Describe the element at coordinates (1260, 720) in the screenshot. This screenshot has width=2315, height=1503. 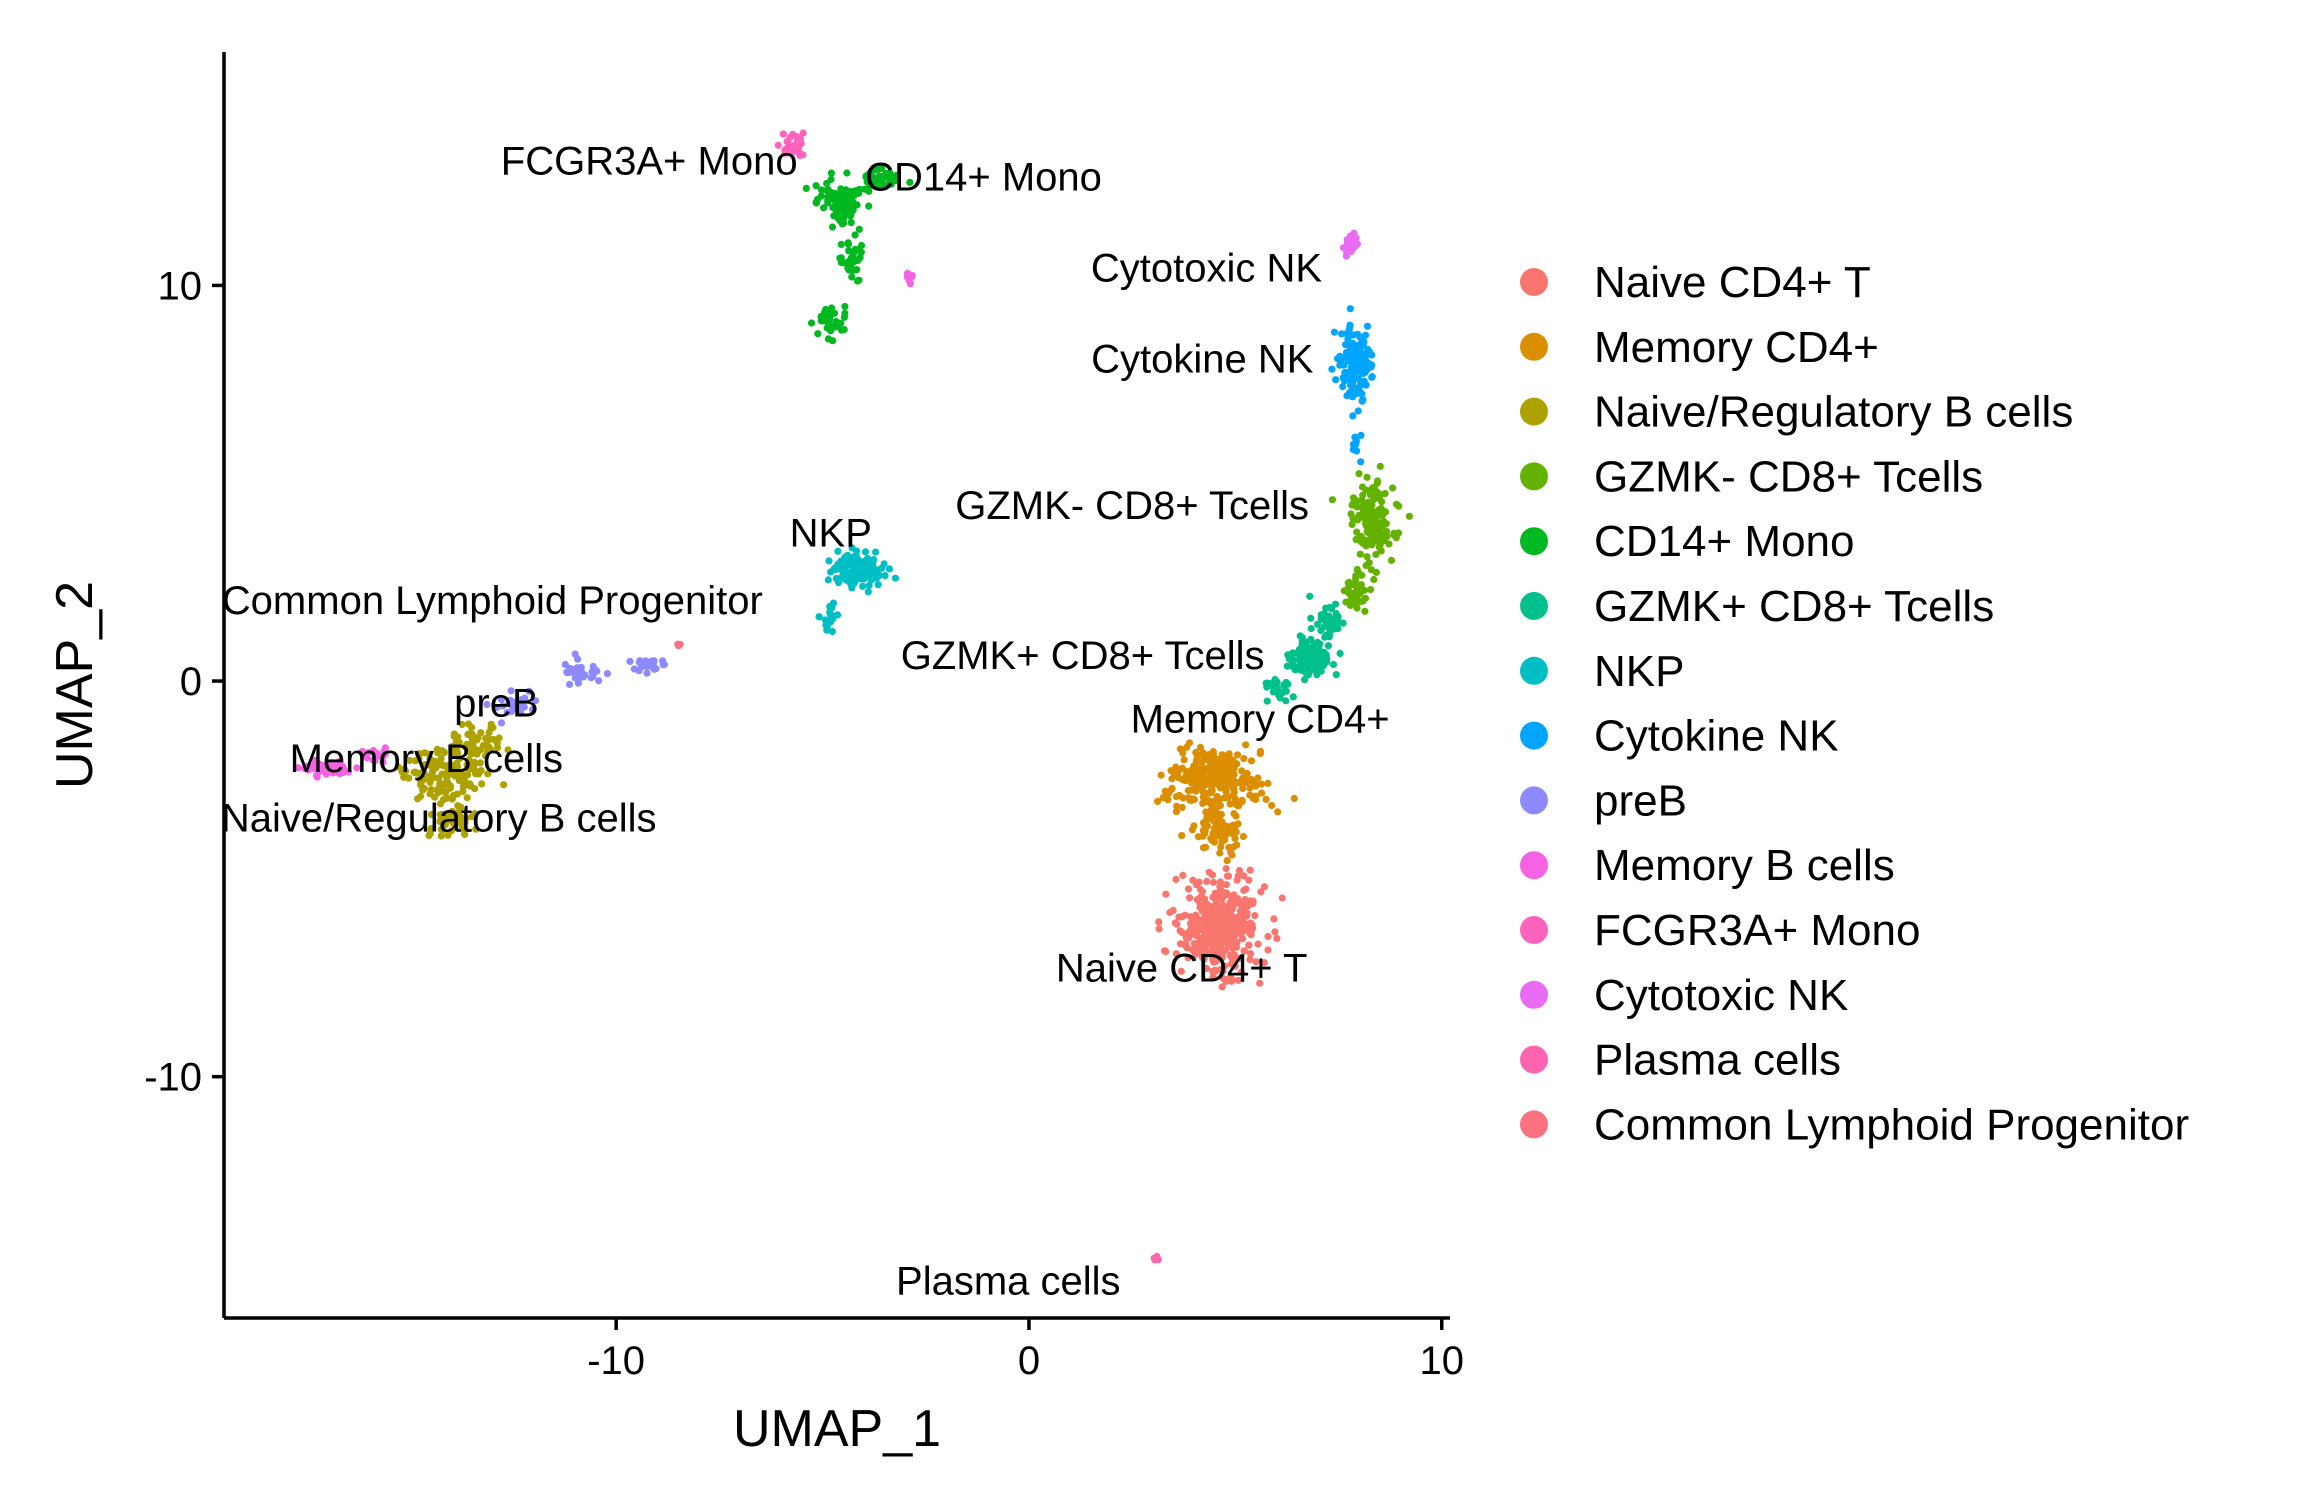
I see `cluster-label-1: Memory CD4+` at that location.